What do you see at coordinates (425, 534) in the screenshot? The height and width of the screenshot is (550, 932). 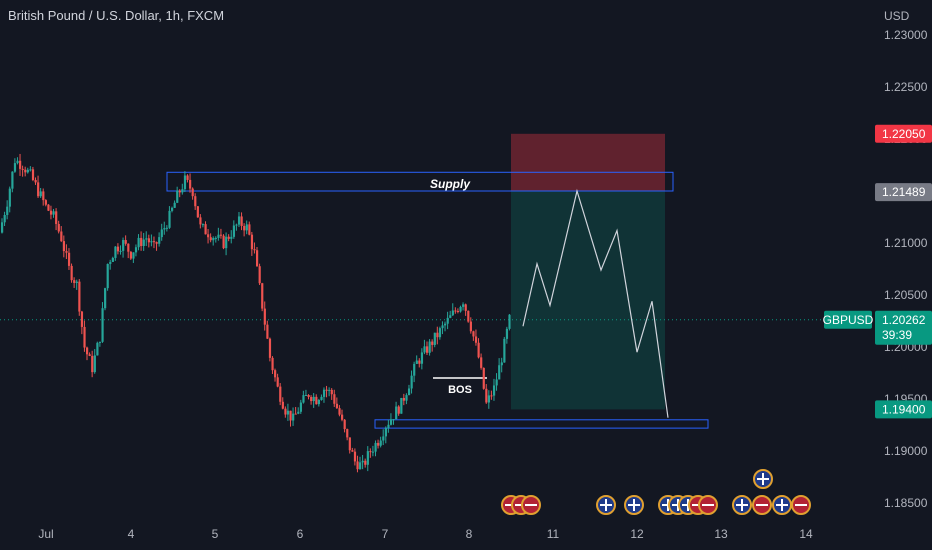 I see `time-axis: Jul 4 5 6 7 8 11 12 13 14` at bounding box center [425, 534].